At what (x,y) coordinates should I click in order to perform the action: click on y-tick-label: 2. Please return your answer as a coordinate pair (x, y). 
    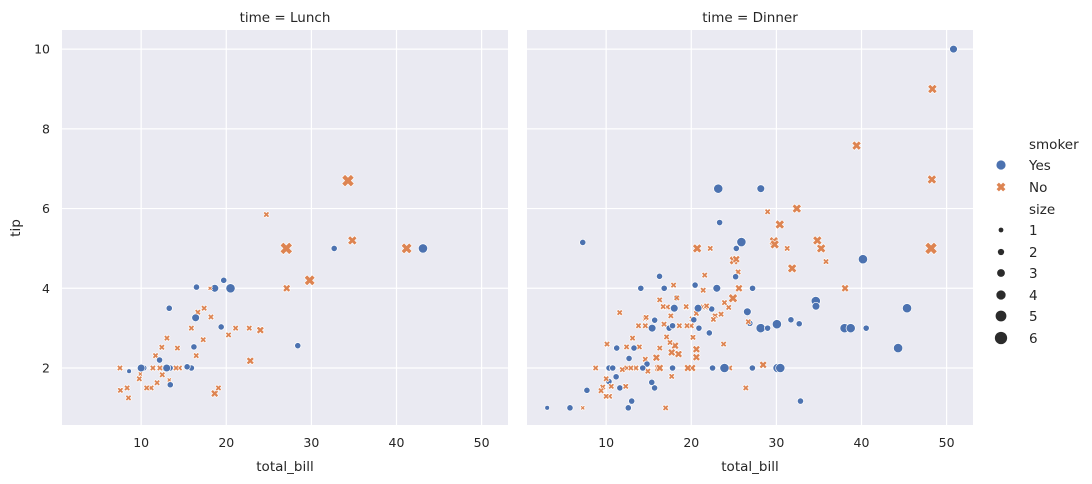
    Looking at the image, I should click on (46, 368).